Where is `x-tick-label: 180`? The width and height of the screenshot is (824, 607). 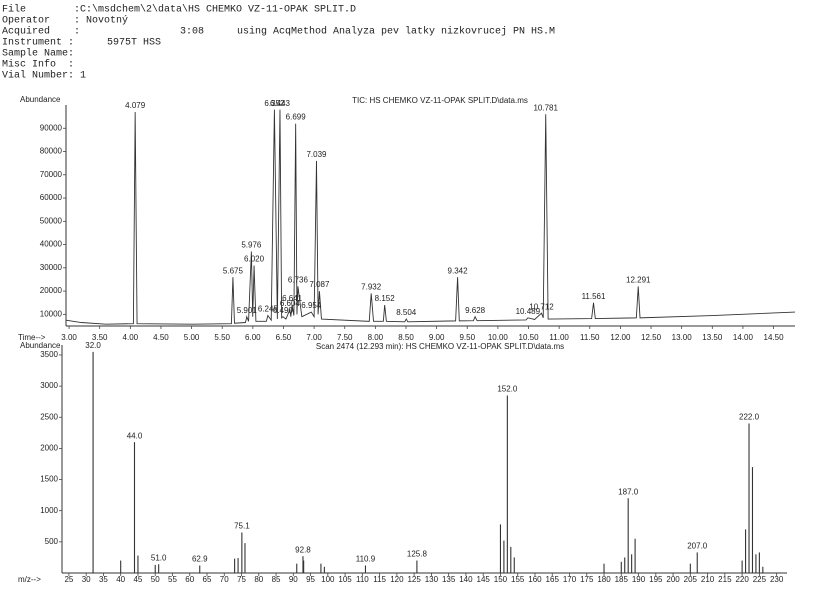
x-tick-label: 180 is located at coordinates (604, 579).